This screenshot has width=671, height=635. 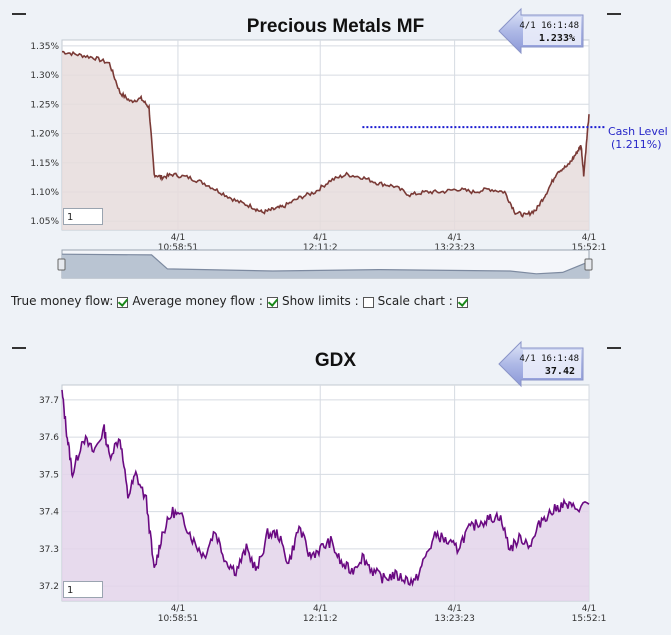 I want to click on cash-level-label: Cash Level (1.211%), so click(x=638, y=138).